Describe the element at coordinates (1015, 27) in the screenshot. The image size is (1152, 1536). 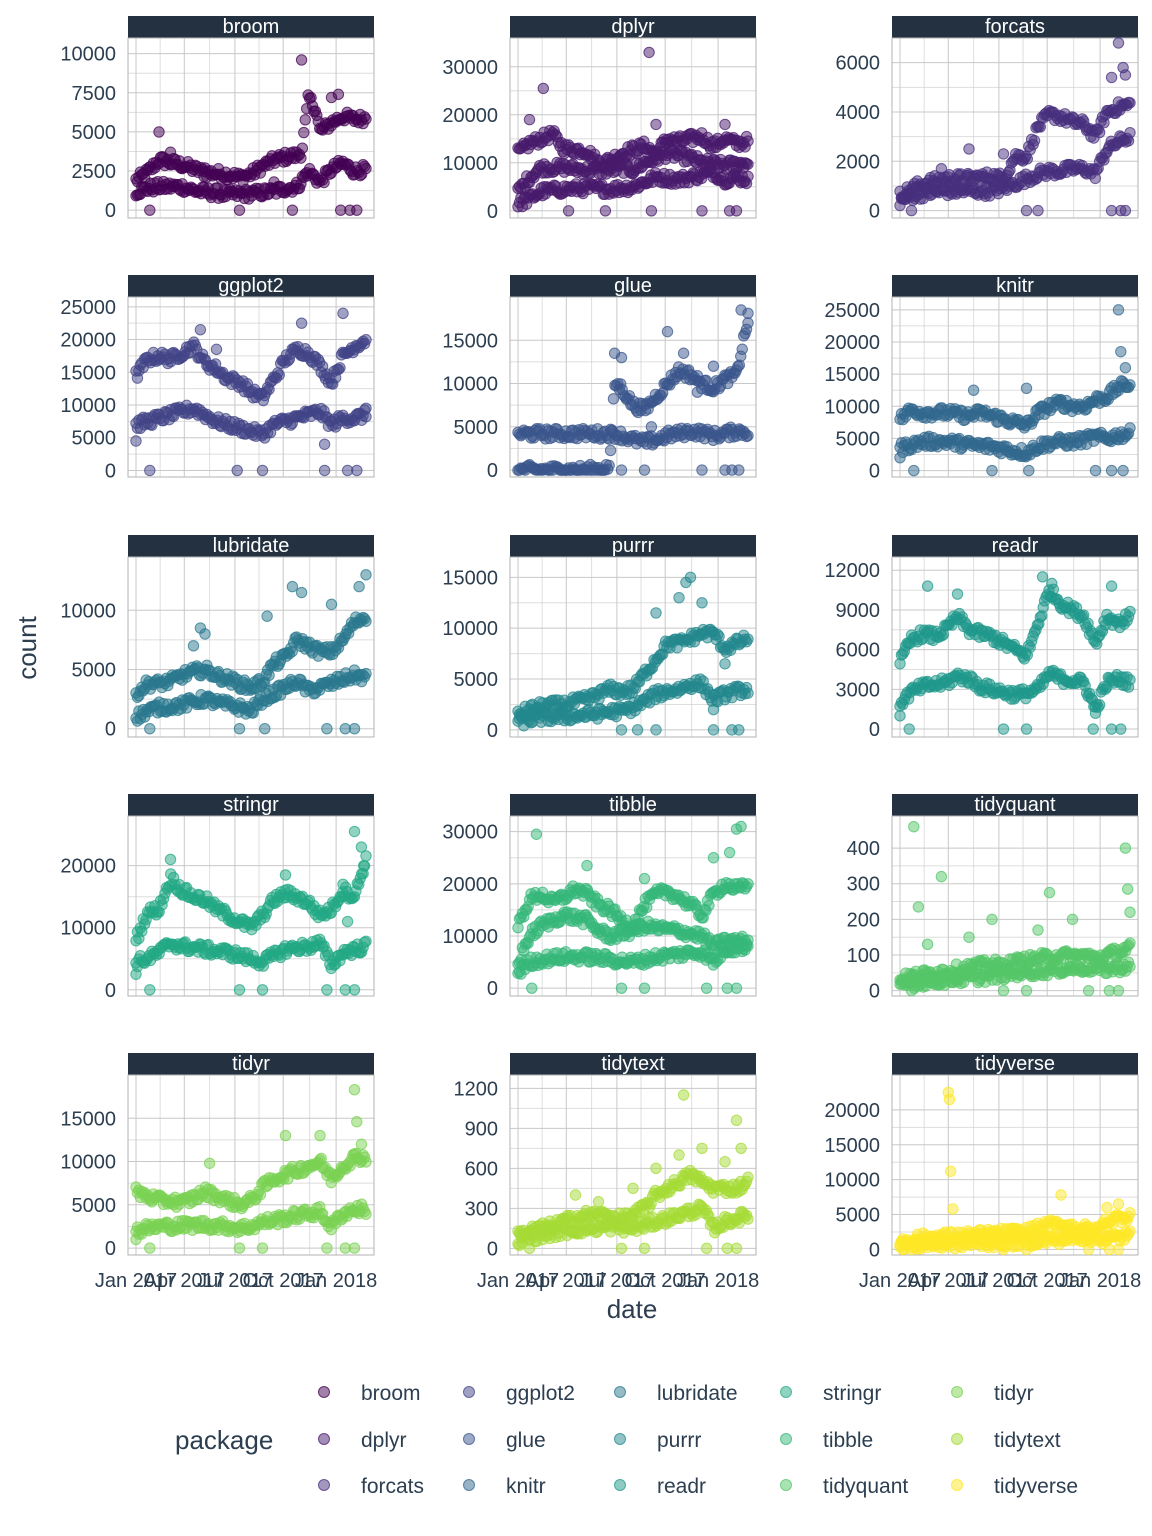
I see `strip-label: forcats` at that location.